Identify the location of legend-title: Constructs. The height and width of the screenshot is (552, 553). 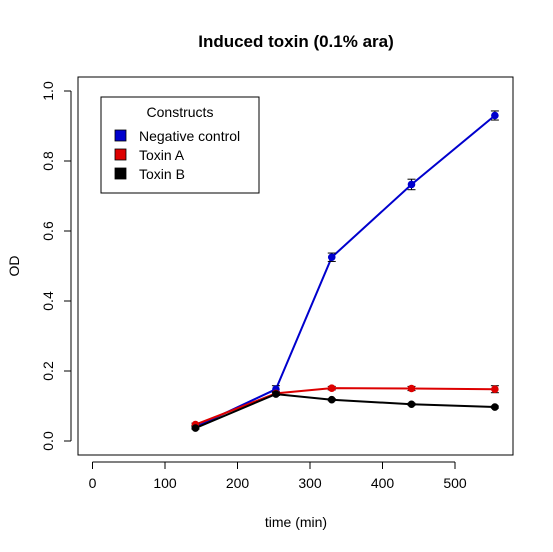
(180, 112).